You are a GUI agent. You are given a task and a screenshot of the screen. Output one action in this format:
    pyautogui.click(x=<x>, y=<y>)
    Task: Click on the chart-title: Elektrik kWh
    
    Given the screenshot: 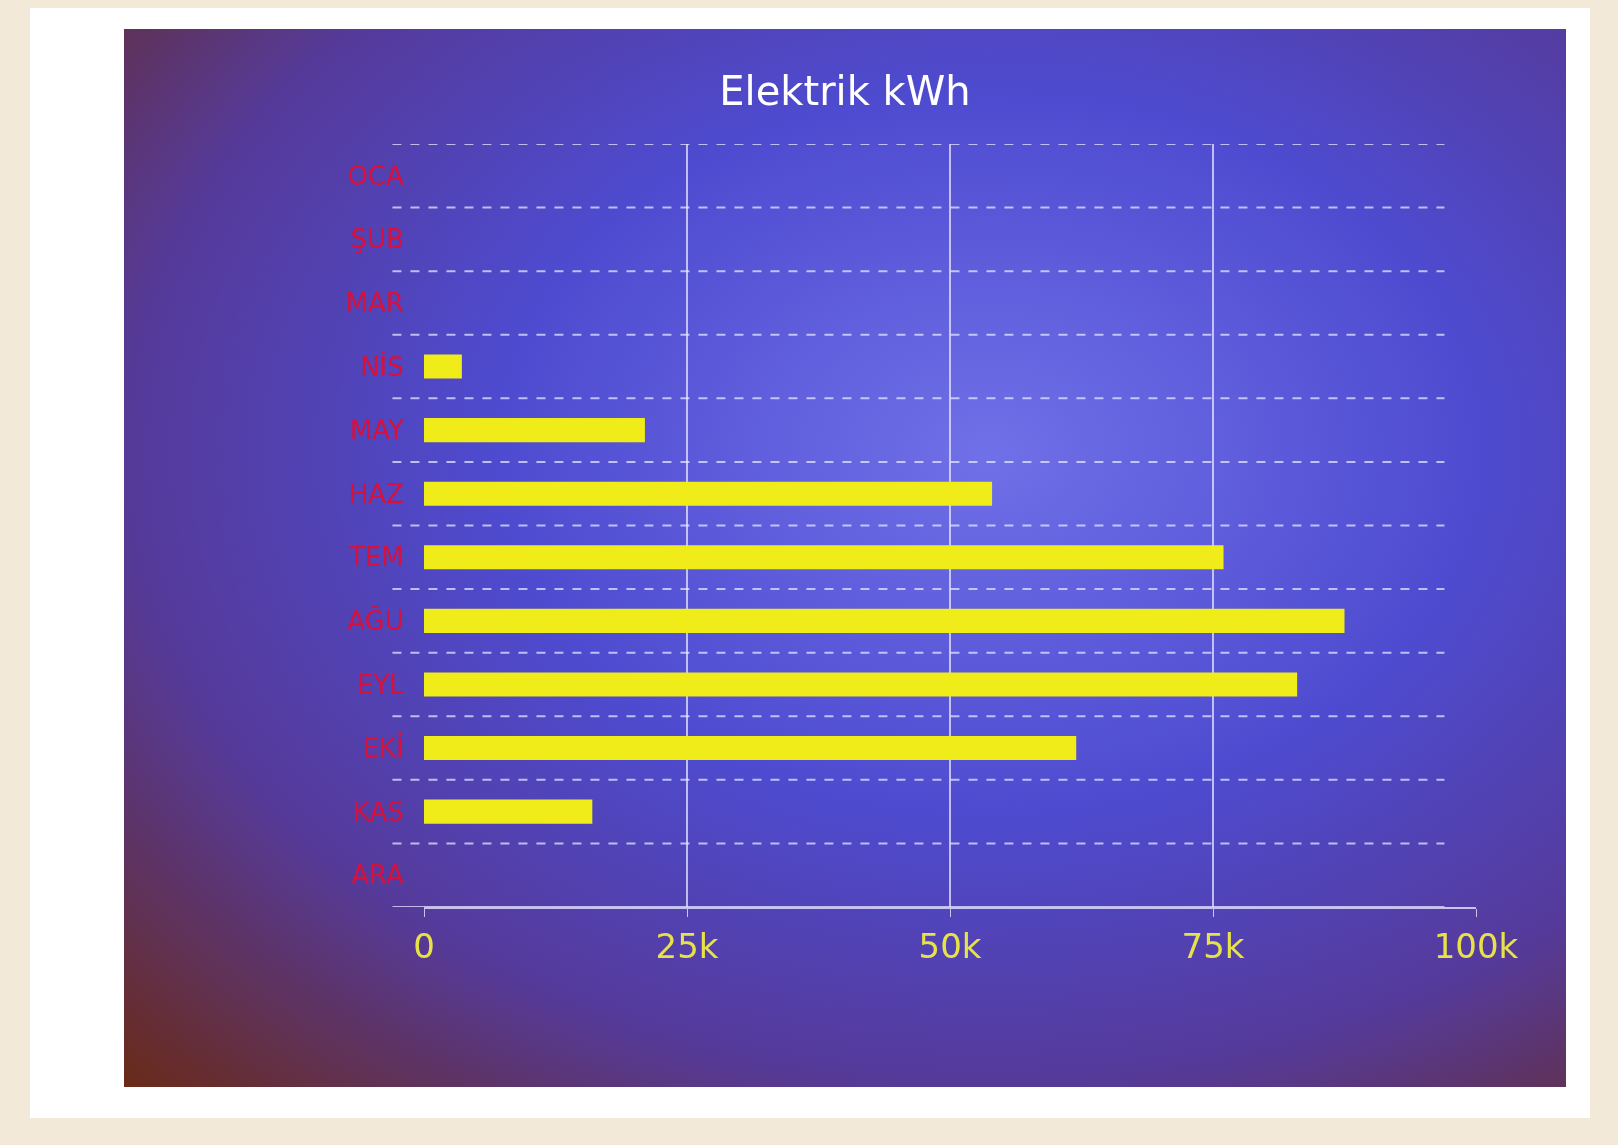 What is the action you would take?
    pyautogui.click(x=845, y=90)
    